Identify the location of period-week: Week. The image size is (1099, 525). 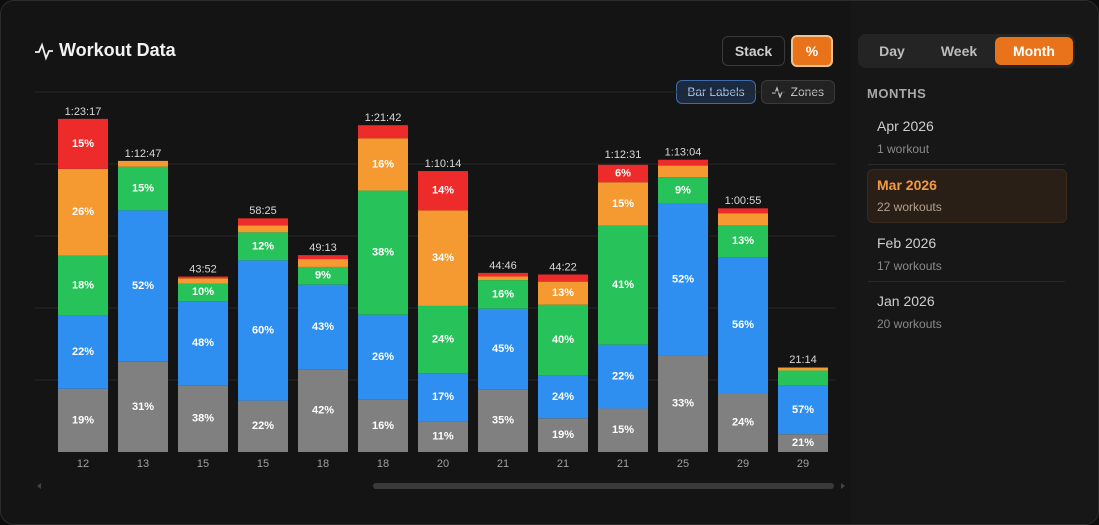
(959, 51).